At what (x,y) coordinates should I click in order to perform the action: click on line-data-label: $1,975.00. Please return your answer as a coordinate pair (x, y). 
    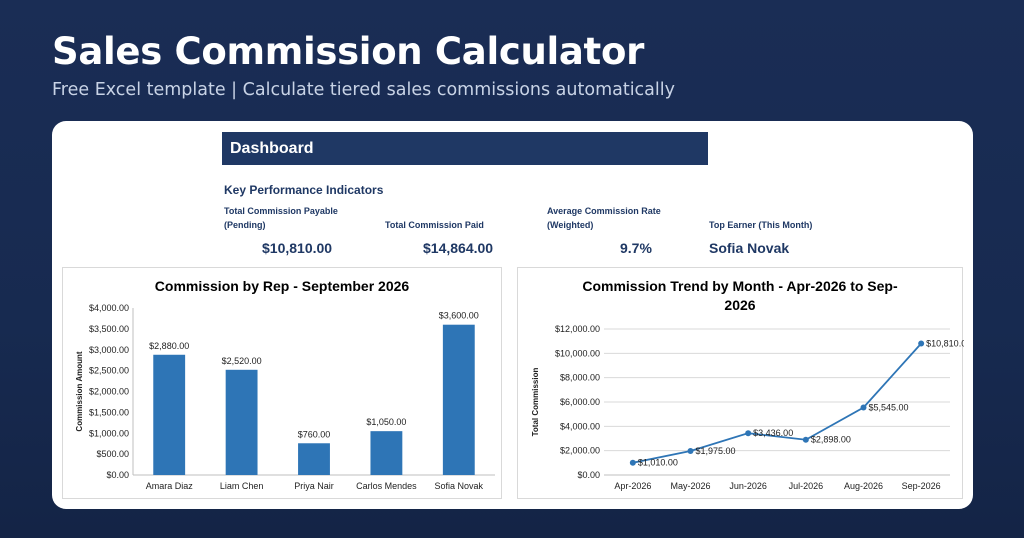
    Looking at the image, I should click on (716, 451).